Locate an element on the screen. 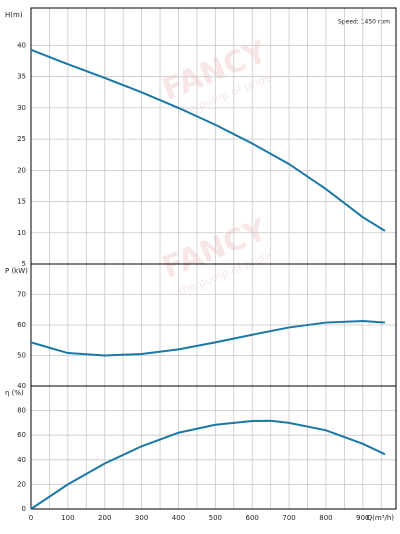  x-tick-label: 200 is located at coordinates (104, 518).